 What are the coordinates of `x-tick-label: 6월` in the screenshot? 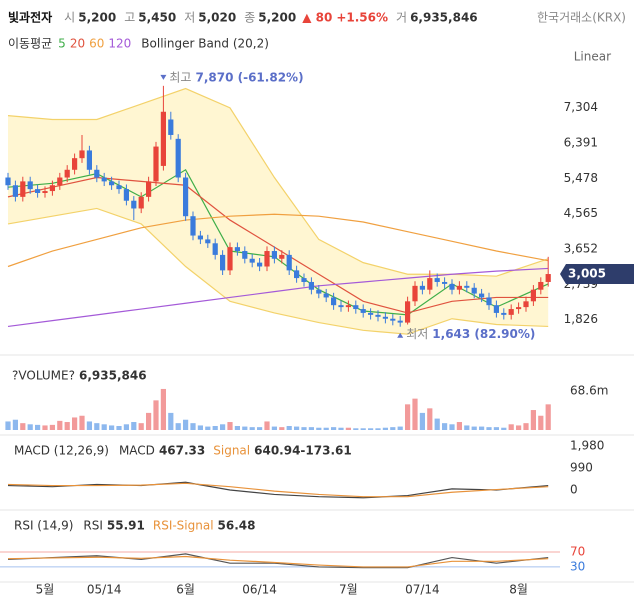 It's located at (185, 590).